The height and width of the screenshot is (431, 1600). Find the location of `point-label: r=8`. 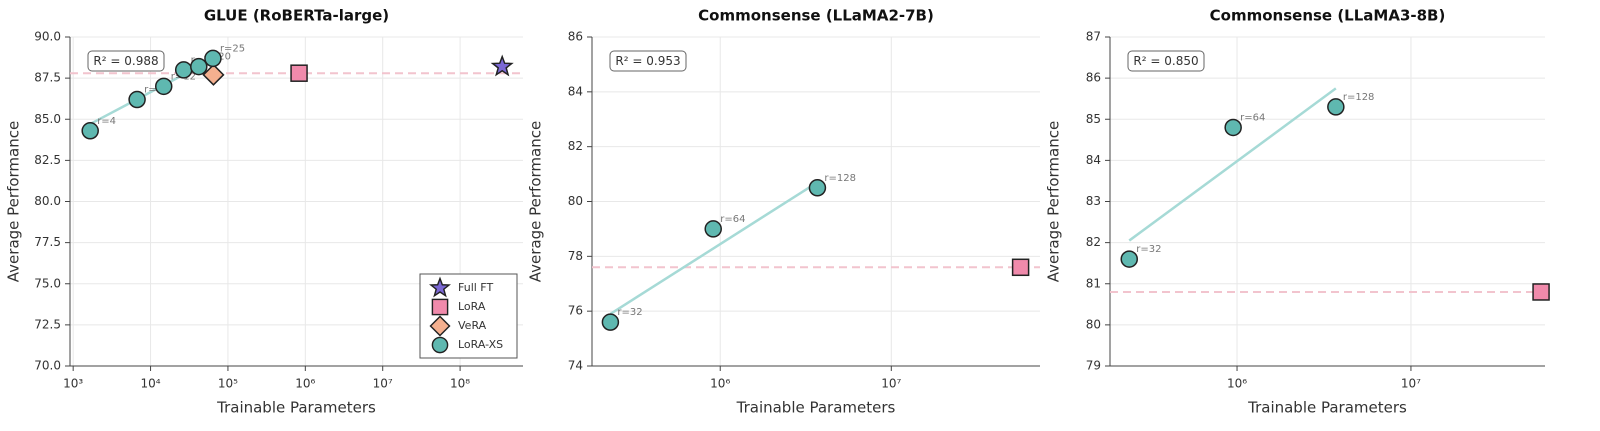

point-label: r=8 is located at coordinates (153, 90).